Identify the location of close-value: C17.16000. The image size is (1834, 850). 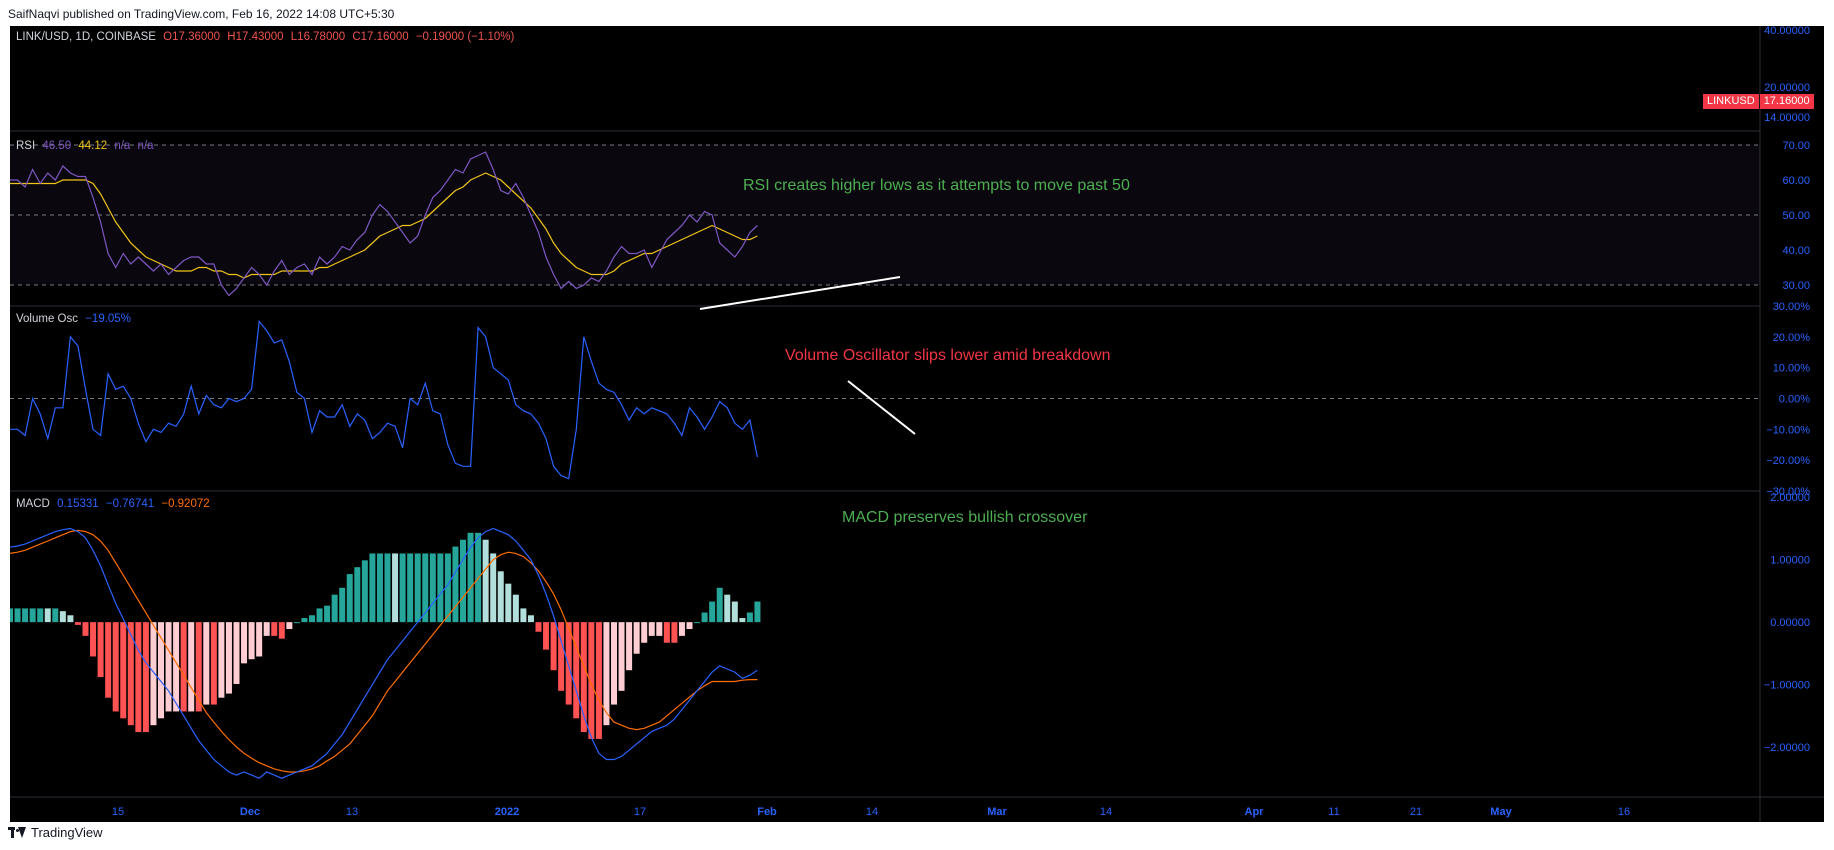
(380, 37).